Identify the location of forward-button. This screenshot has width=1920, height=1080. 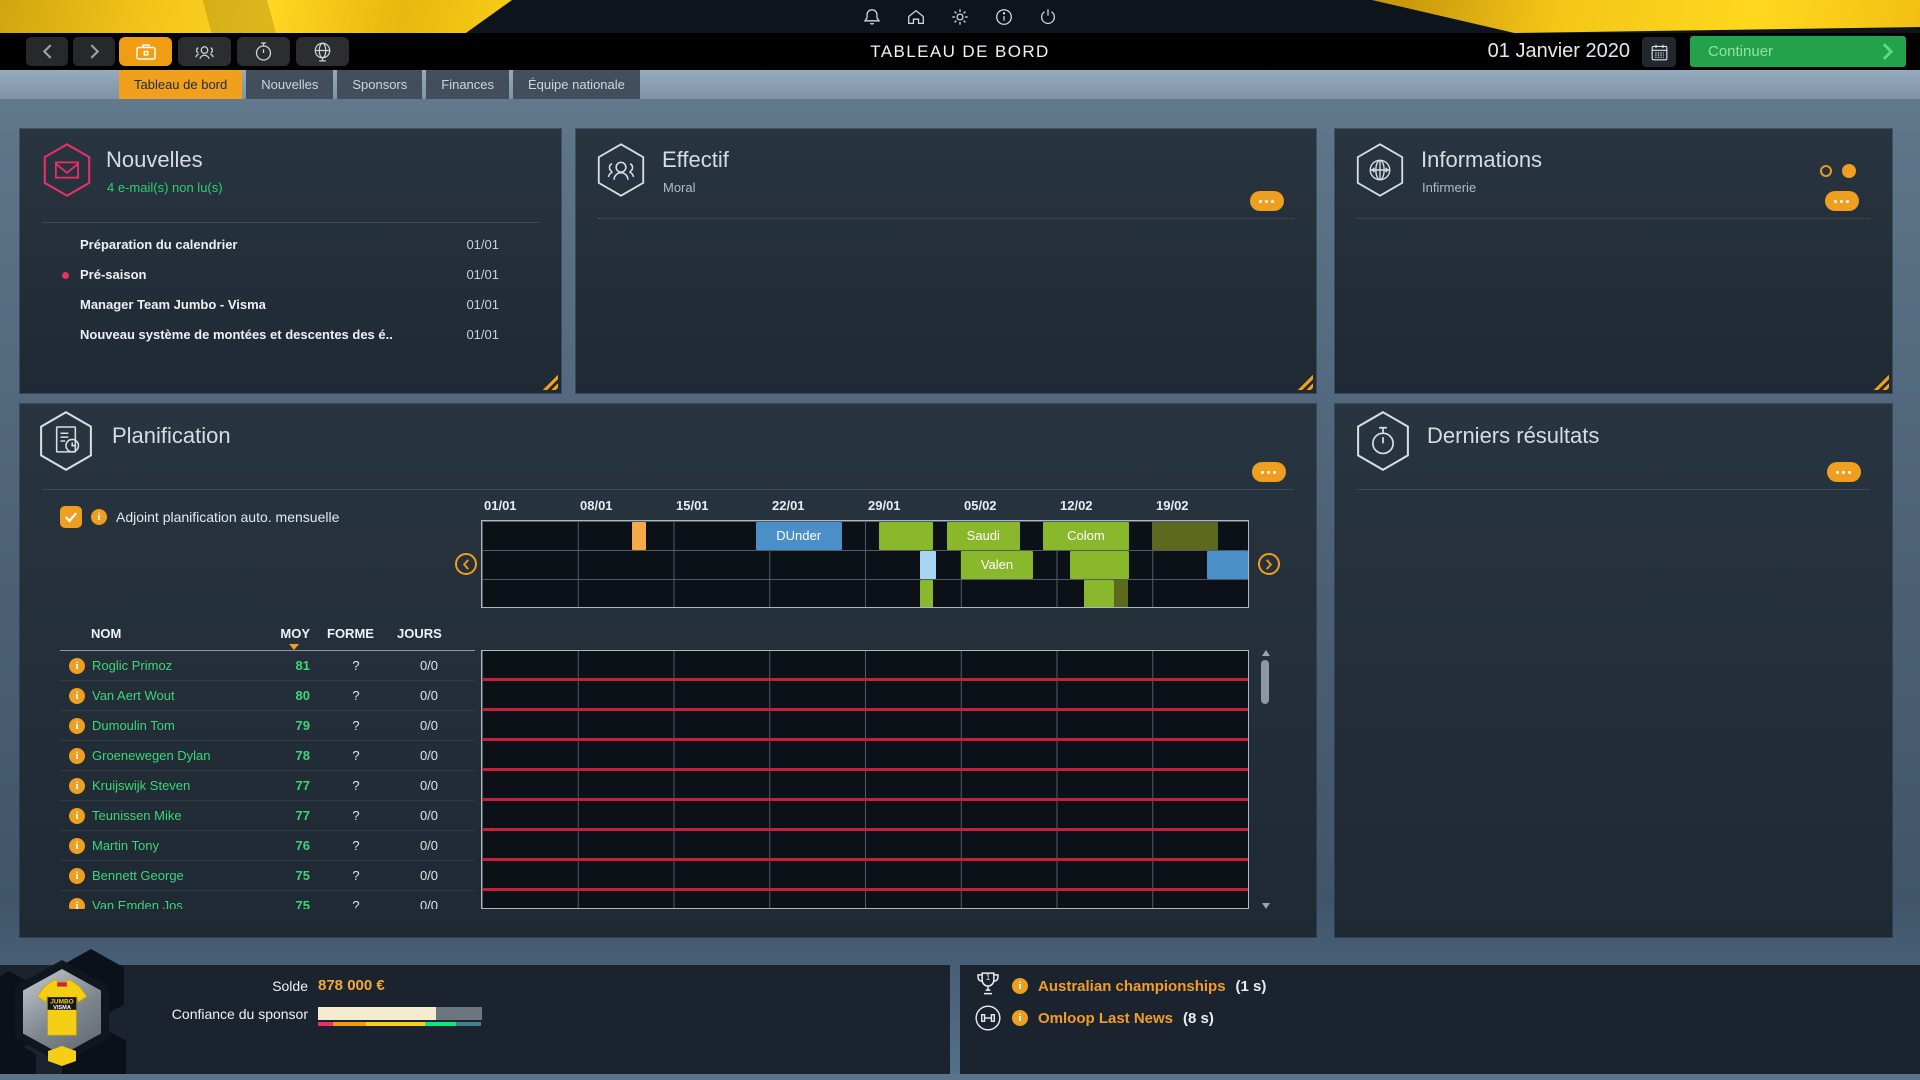
(94, 51).